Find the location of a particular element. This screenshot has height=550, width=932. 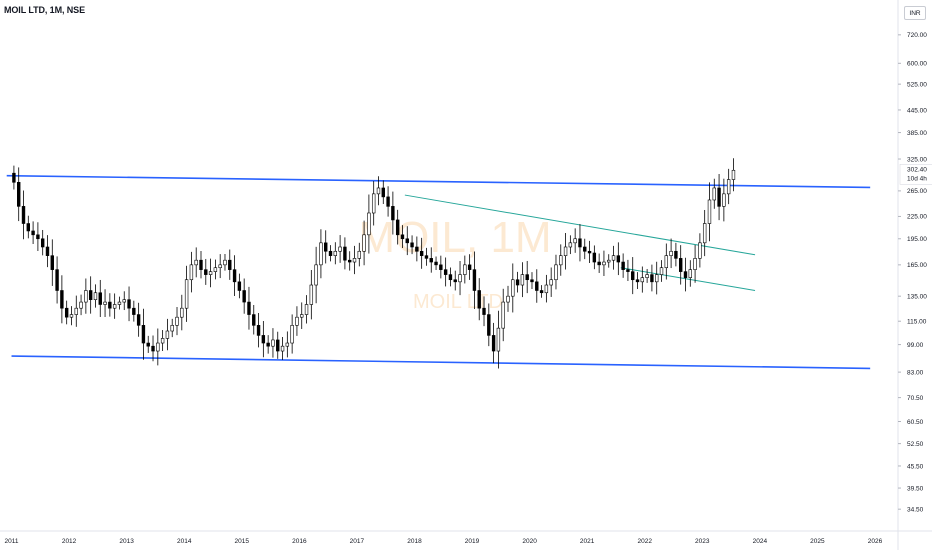

time-tick-label: 2018 is located at coordinates (414, 541).